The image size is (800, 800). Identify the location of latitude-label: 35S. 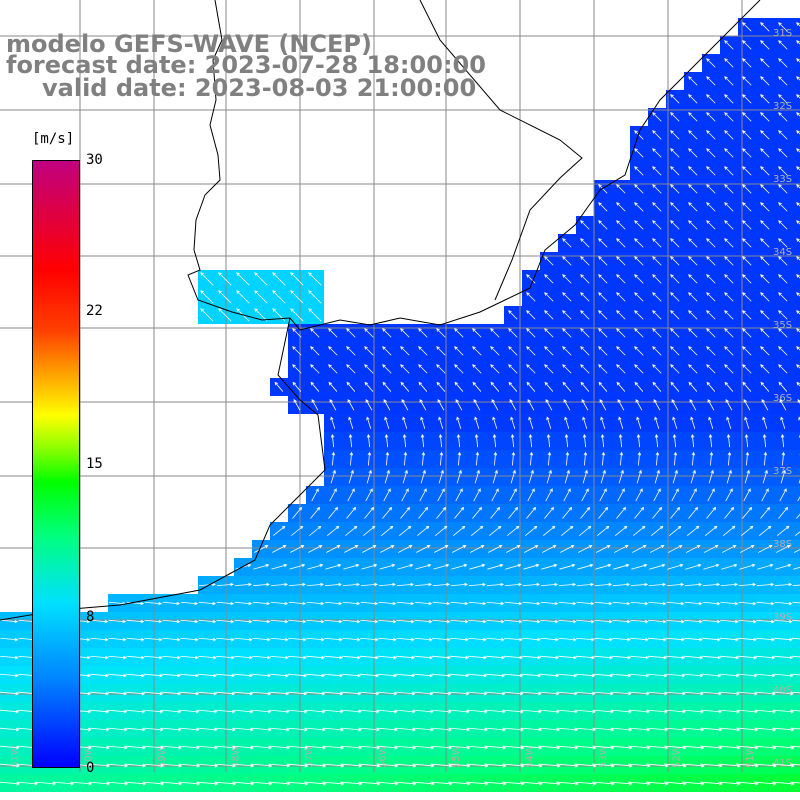
(782, 325).